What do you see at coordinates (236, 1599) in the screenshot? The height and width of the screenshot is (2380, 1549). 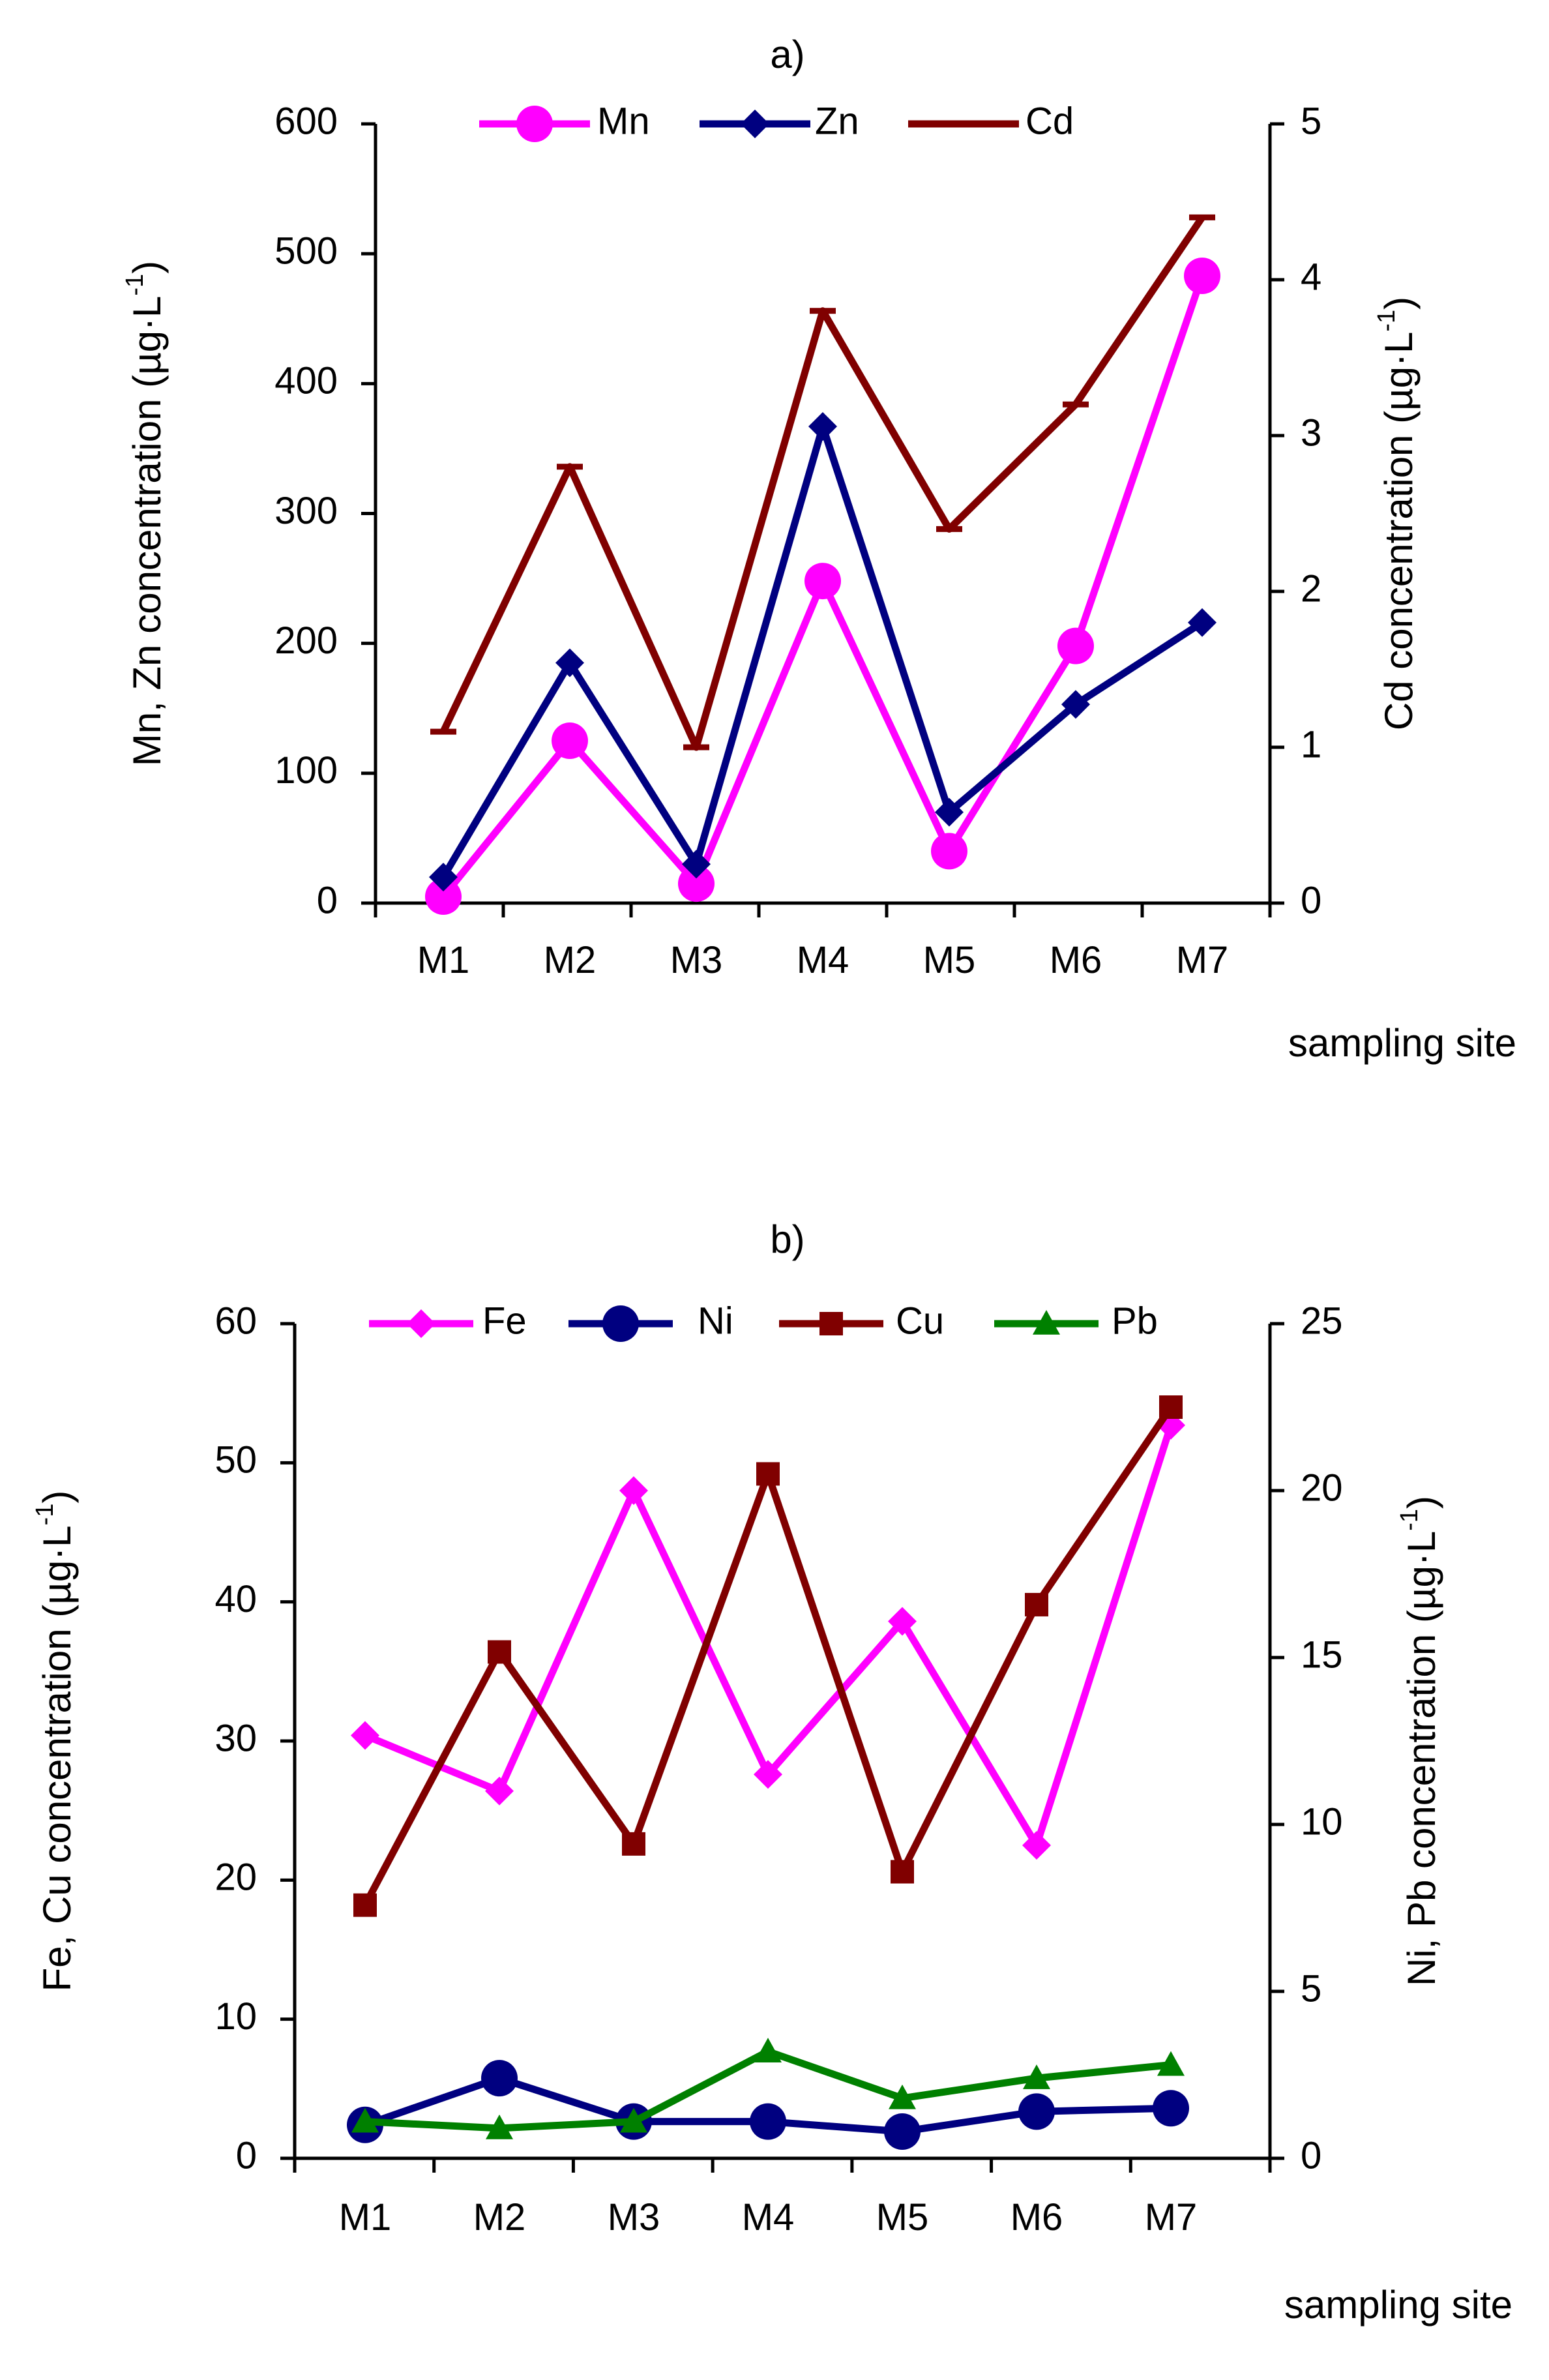 I see `left-tick-label: 40` at bounding box center [236, 1599].